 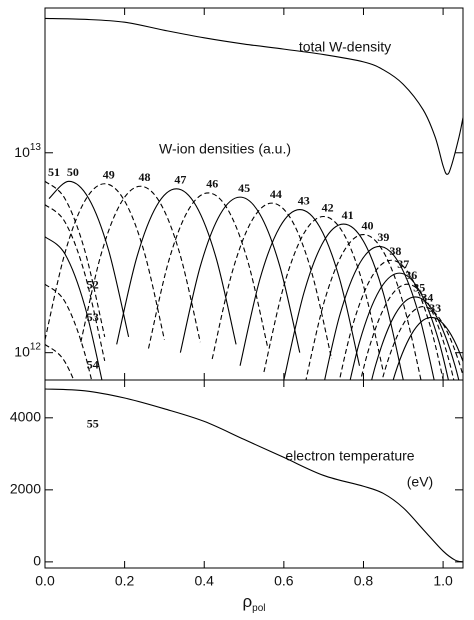 I want to click on ion-label: 49, so click(x=109, y=174).